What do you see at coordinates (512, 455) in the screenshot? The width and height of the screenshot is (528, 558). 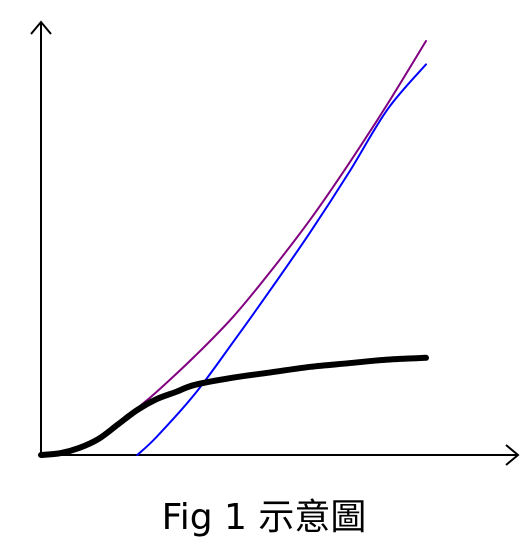 I see `x-axis-arrow` at bounding box center [512, 455].